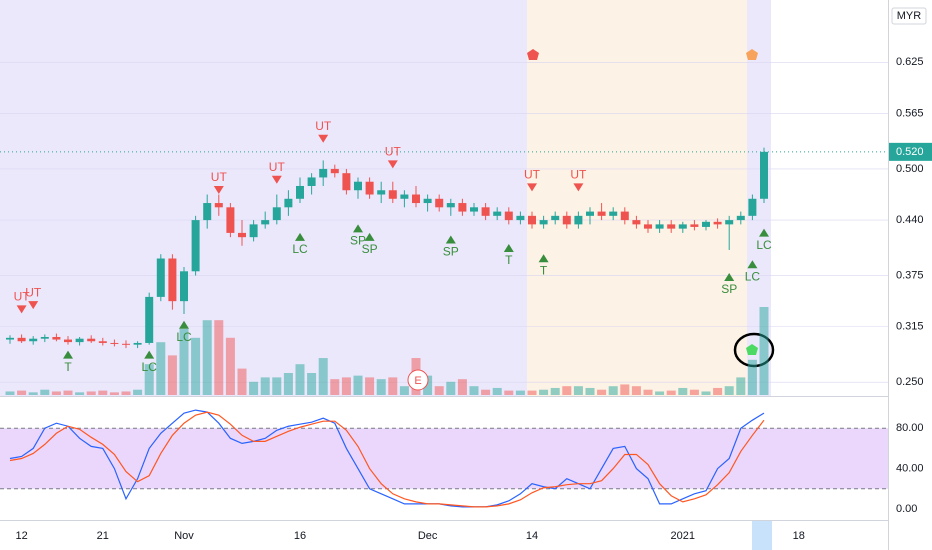 Image resolution: width=932 pixels, height=550 pixels. What do you see at coordinates (909, 16) in the screenshot?
I see `currency-box` at bounding box center [909, 16].